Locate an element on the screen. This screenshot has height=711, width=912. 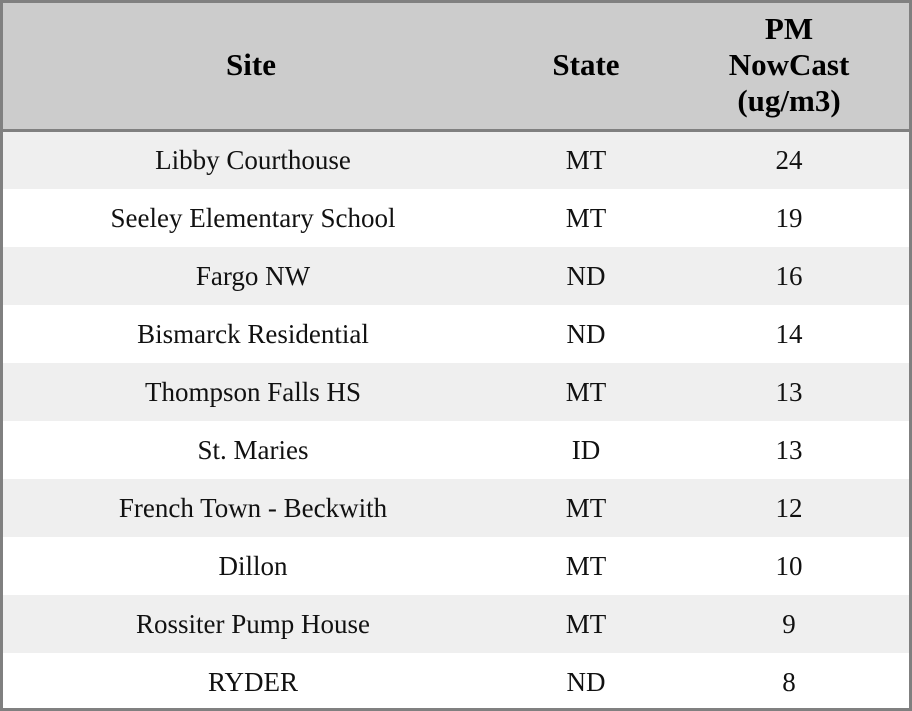
cell-site: Bismarck Residential is located at coordinates (253, 333).